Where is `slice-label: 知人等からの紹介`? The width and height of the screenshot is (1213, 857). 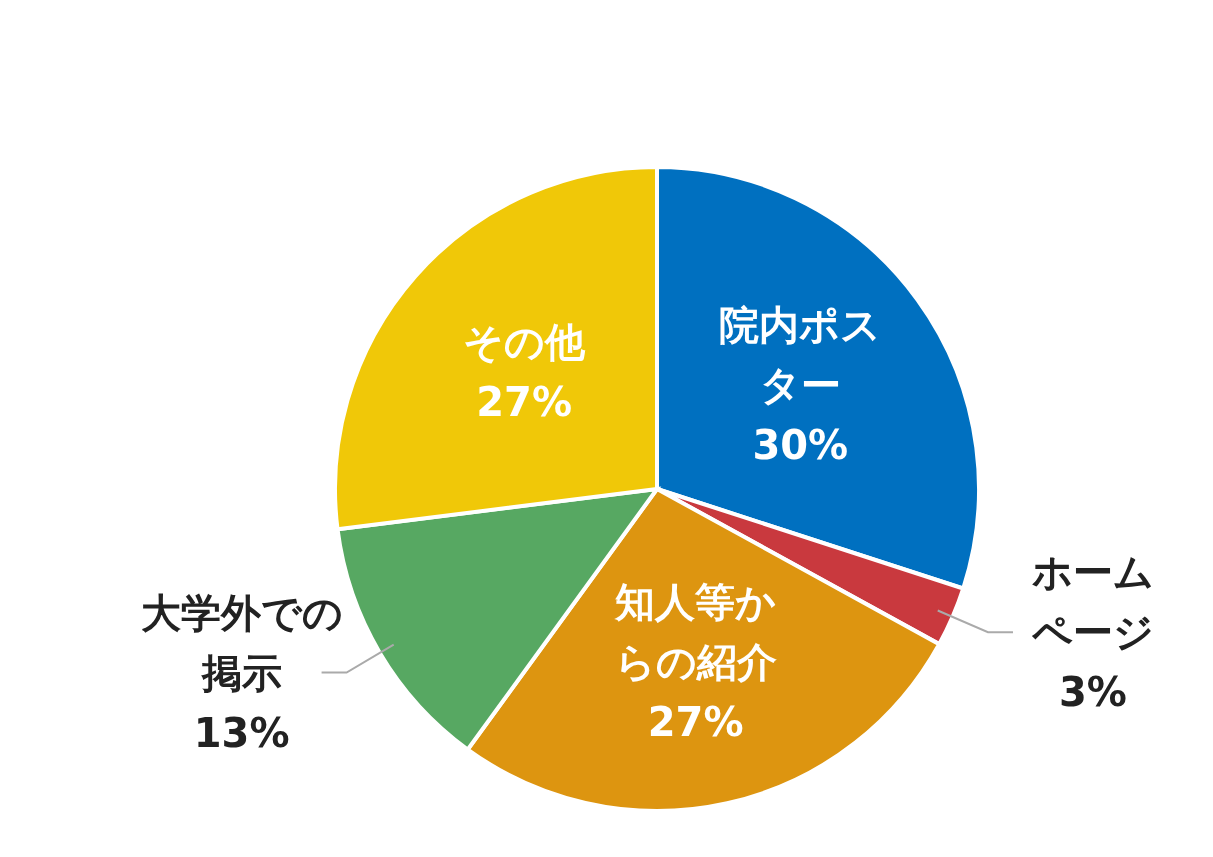
slice-label: 知人等からの紹介 is located at coordinates (695, 631).